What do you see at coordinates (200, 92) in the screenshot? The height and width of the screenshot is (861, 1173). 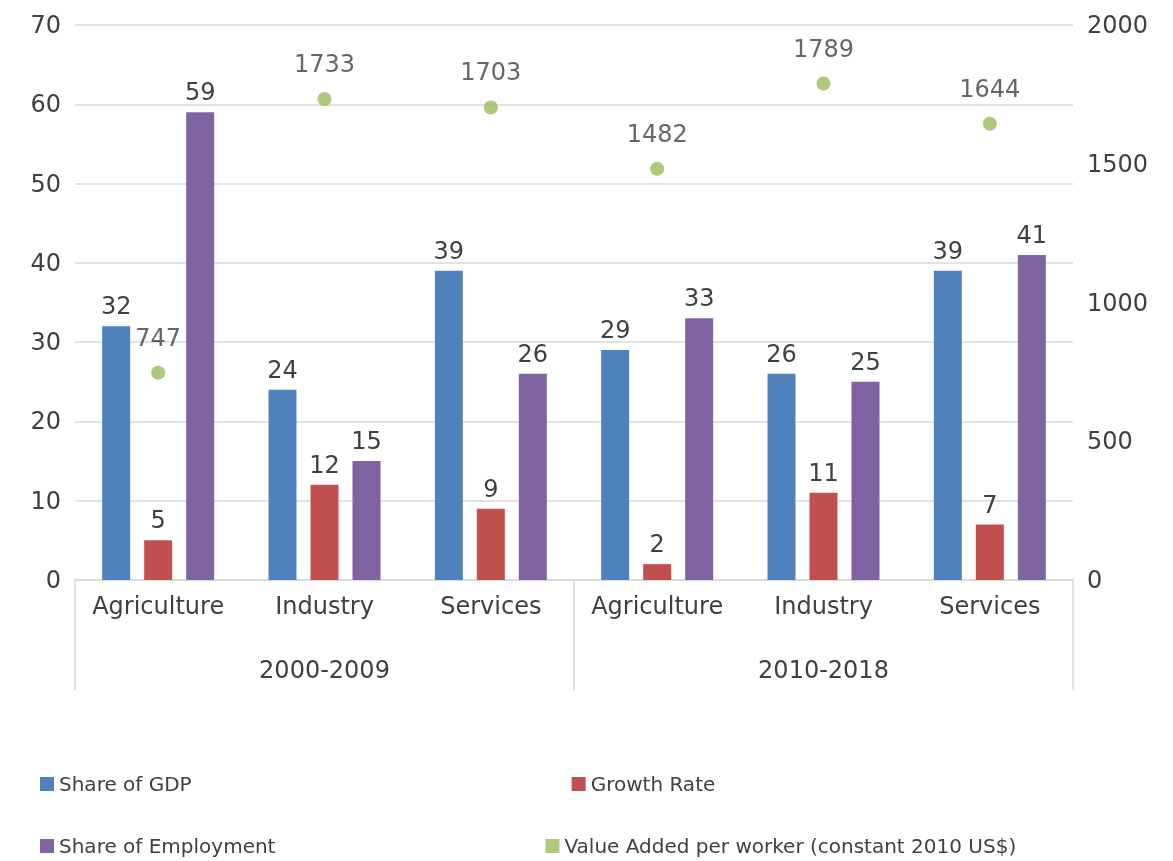 I see `data-label: 59` at bounding box center [200, 92].